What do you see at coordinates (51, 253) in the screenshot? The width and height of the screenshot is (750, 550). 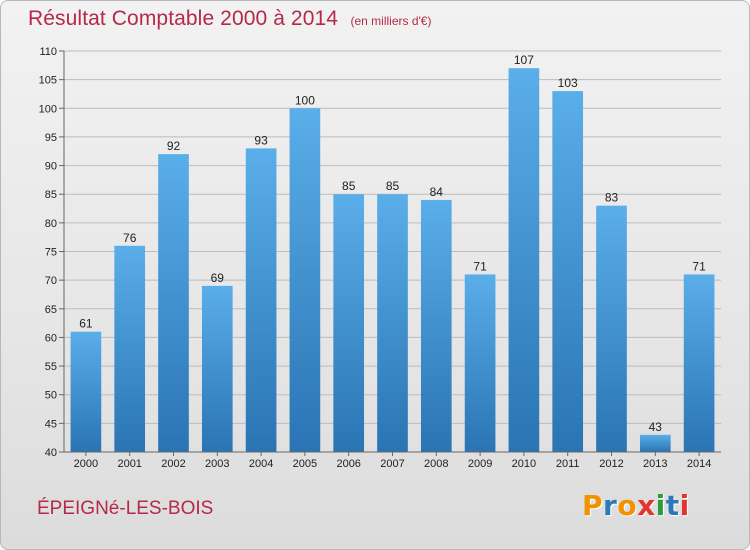 I see `y-tick-label: 75` at bounding box center [51, 253].